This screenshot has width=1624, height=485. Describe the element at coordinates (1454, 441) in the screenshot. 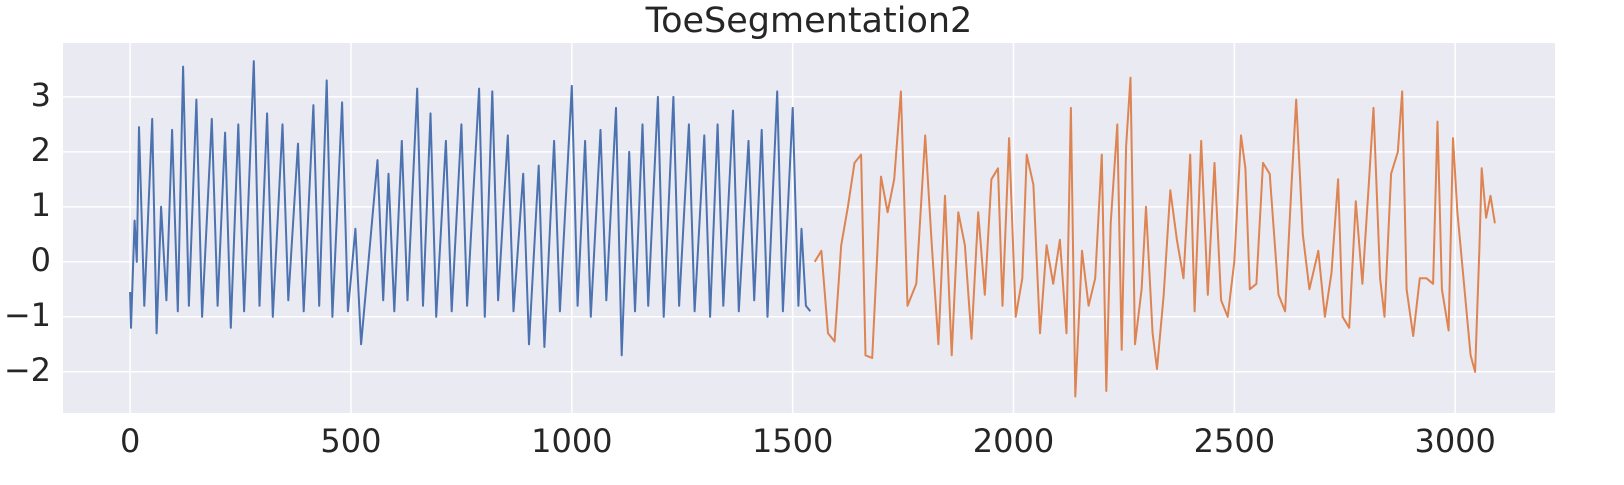

I see `x-tick-label: 3000` at that location.